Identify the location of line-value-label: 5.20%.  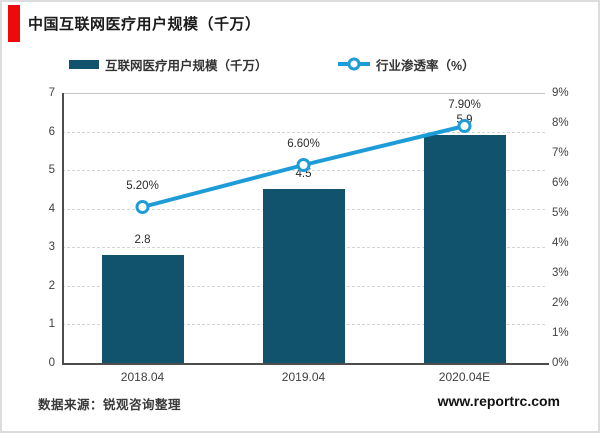
(142, 186).